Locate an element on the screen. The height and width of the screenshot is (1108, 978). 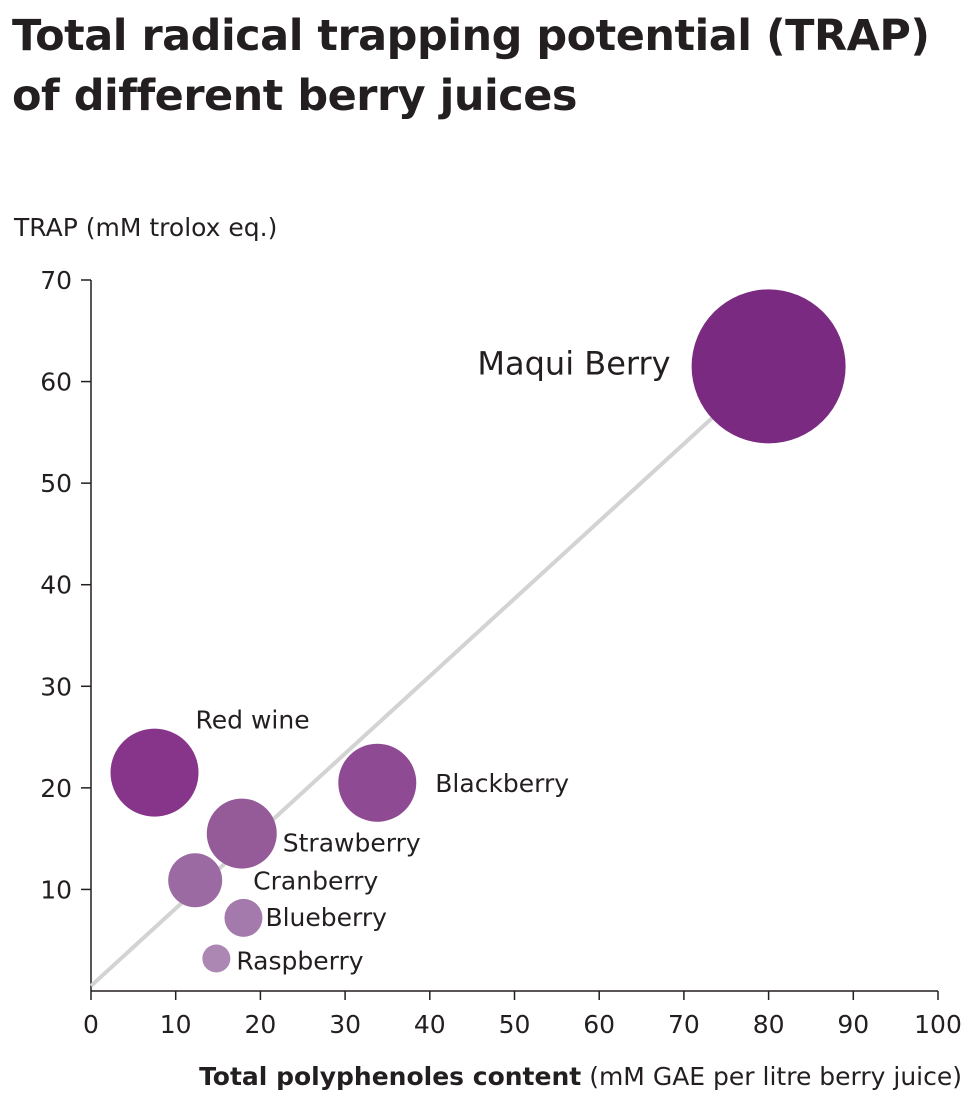
x-tick-label: 10 is located at coordinates (176, 1024).